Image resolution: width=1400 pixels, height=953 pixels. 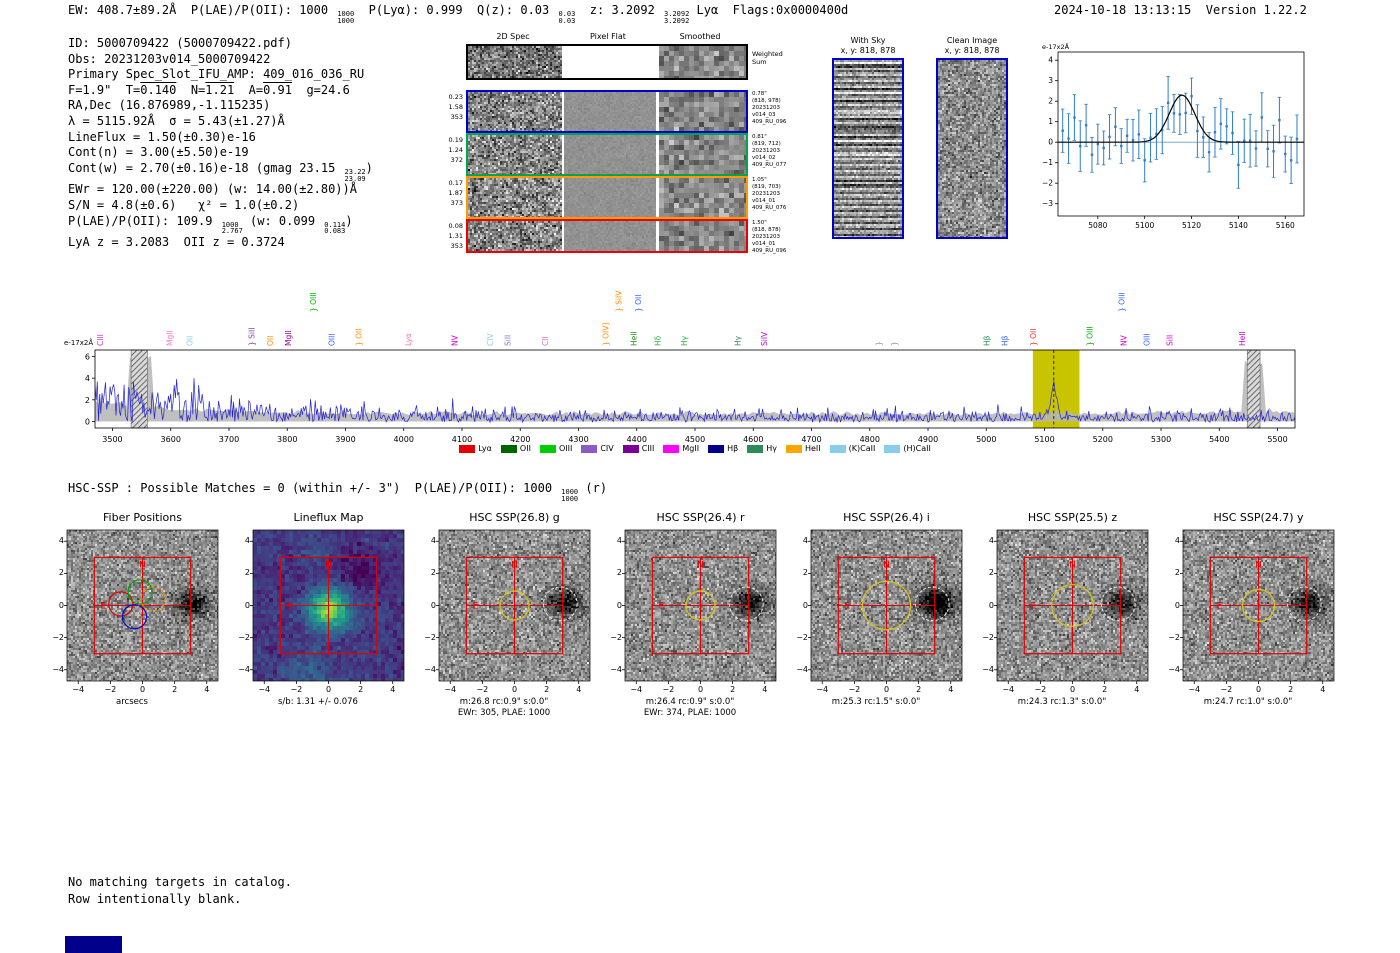 What do you see at coordinates (677, 17) in the screenshot?
I see `stacked-fraction: 3.2092 3.2092` at bounding box center [677, 17].